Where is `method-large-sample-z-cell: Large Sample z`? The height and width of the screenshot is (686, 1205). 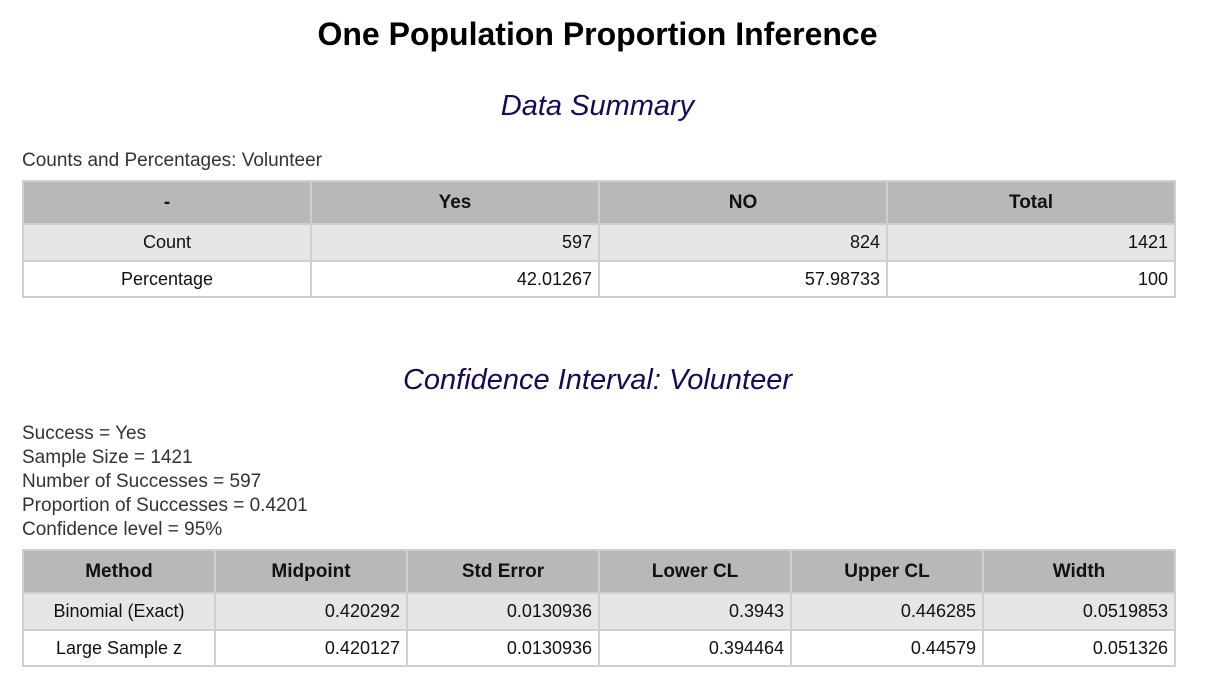 method-large-sample-z-cell: Large Sample z is located at coordinates (119, 648).